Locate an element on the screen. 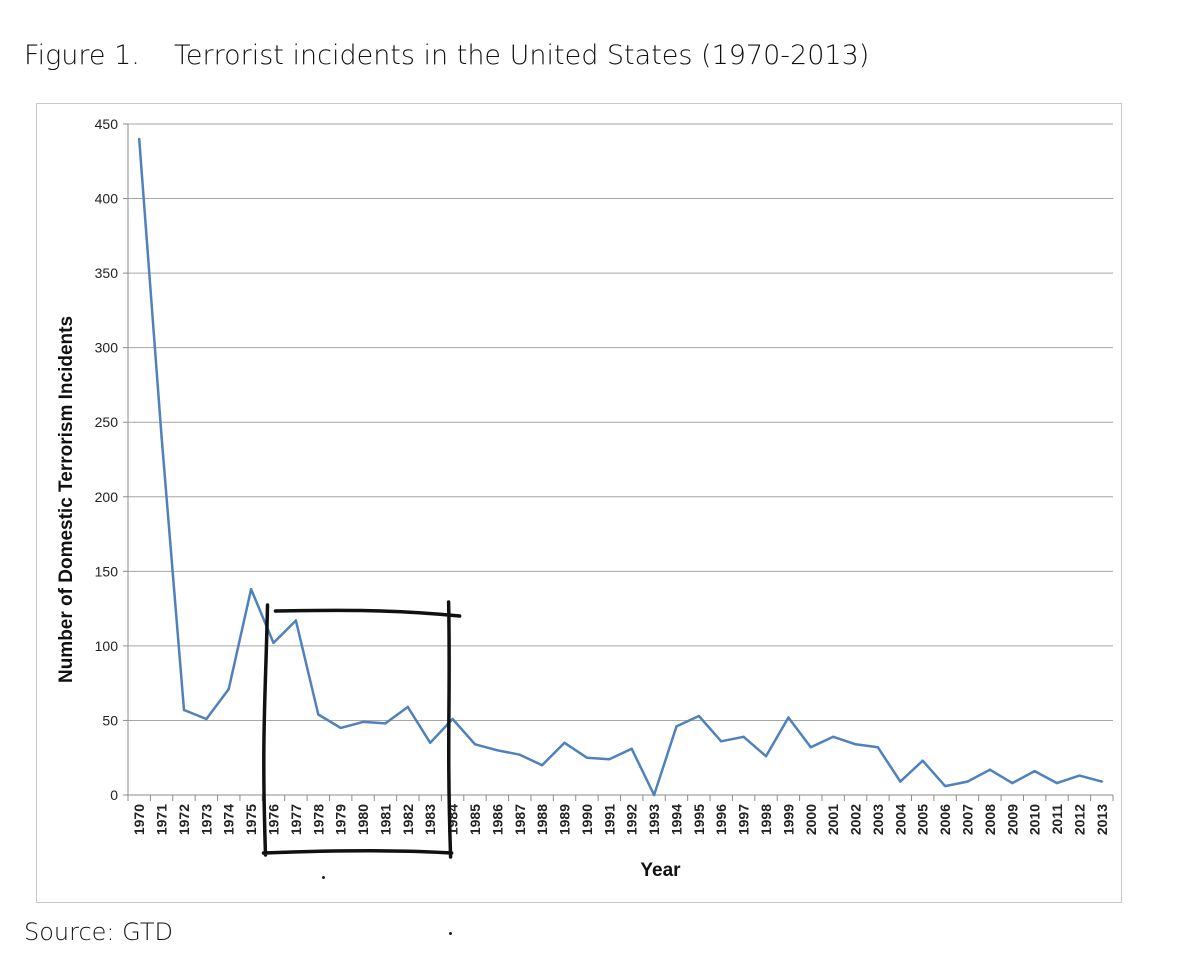 The height and width of the screenshot is (977, 1200). x-tick-label: 2000 is located at coordinates (811, 819).